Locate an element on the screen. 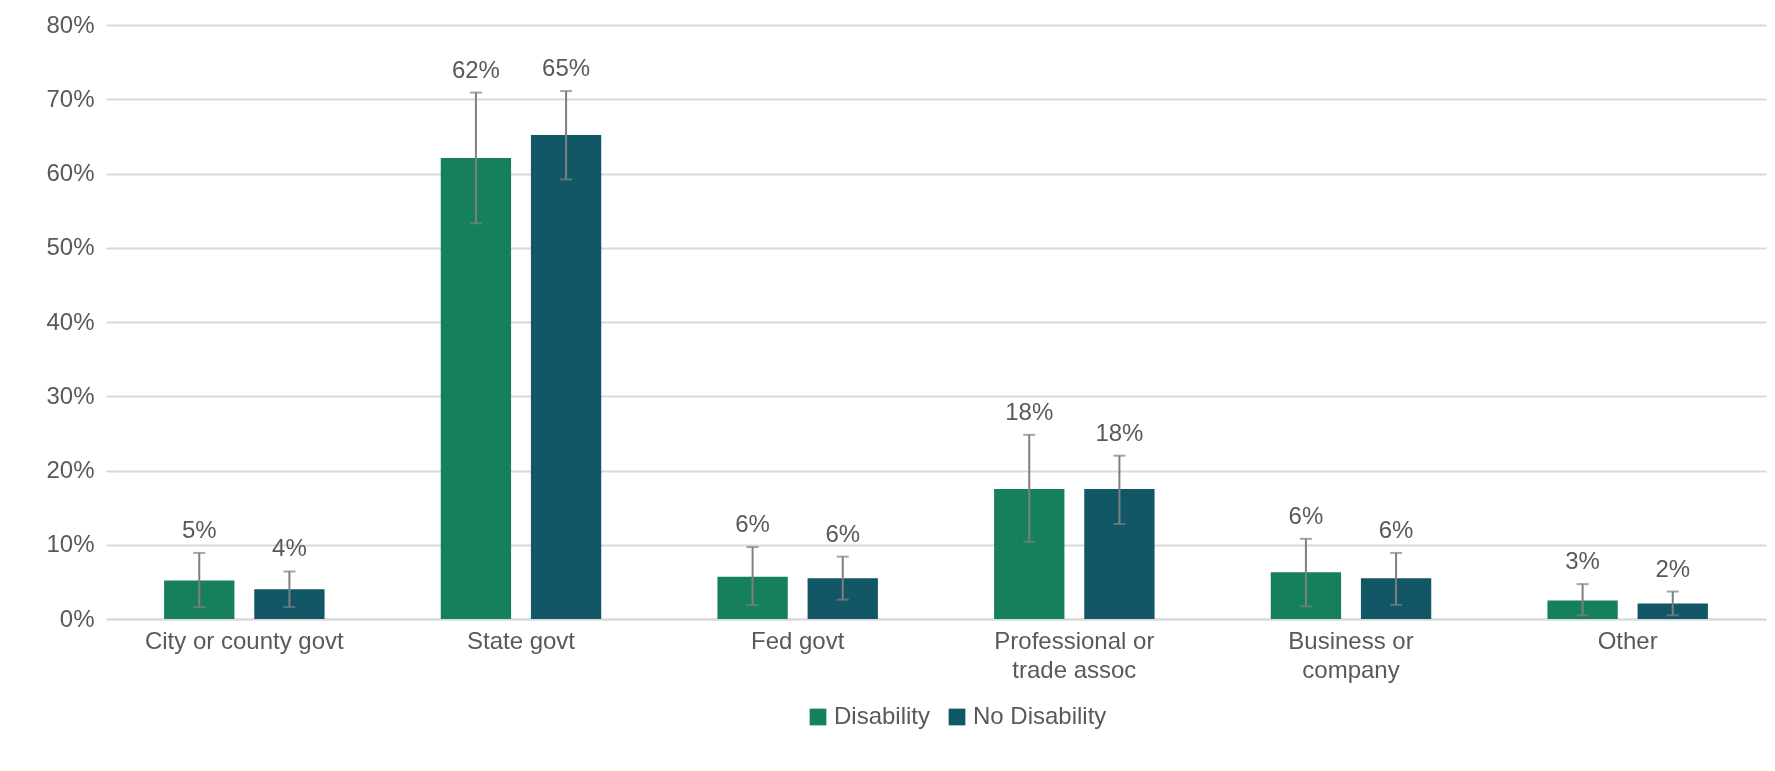 The width and height of the screenshot is (1775, 771). y-tick-label: 30% is located at coordinates (70, 395).